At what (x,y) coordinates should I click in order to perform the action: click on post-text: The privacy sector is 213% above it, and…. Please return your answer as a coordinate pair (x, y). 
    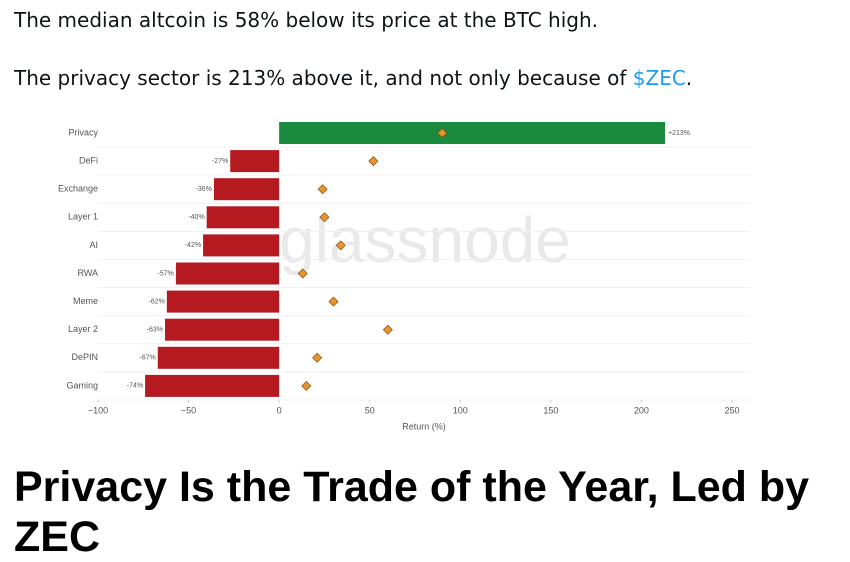
    Looking at the image, I should click on (353, 78).